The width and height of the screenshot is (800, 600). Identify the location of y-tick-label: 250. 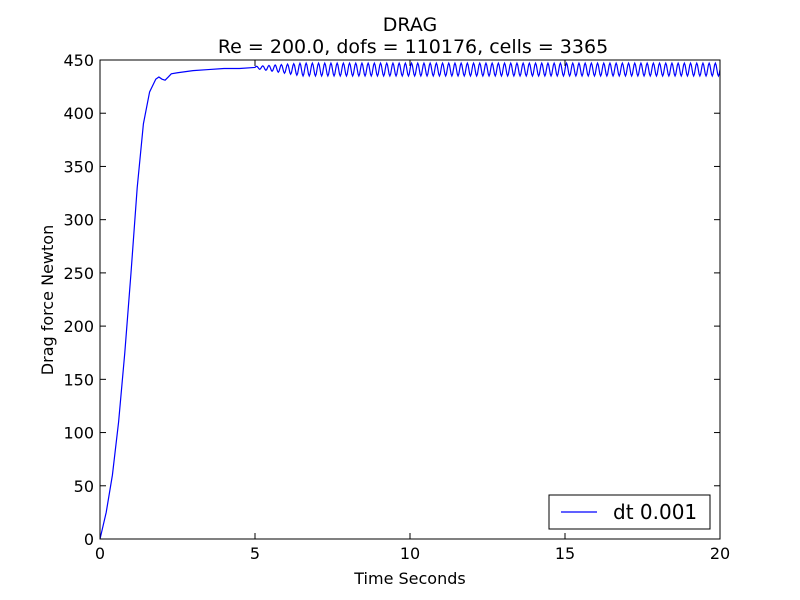
(78, 273).